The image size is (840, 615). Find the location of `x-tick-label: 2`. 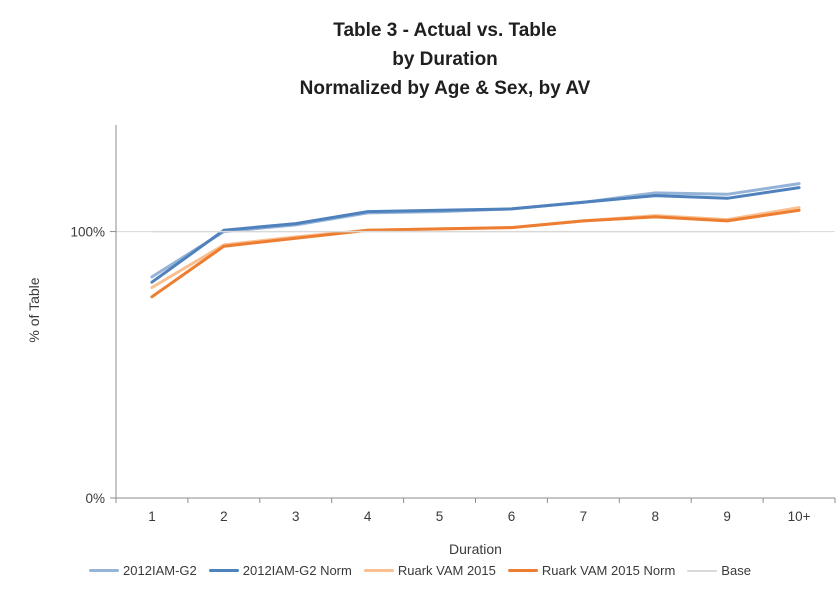

x-tick-label: 2 is located at coordinates (224, 516).